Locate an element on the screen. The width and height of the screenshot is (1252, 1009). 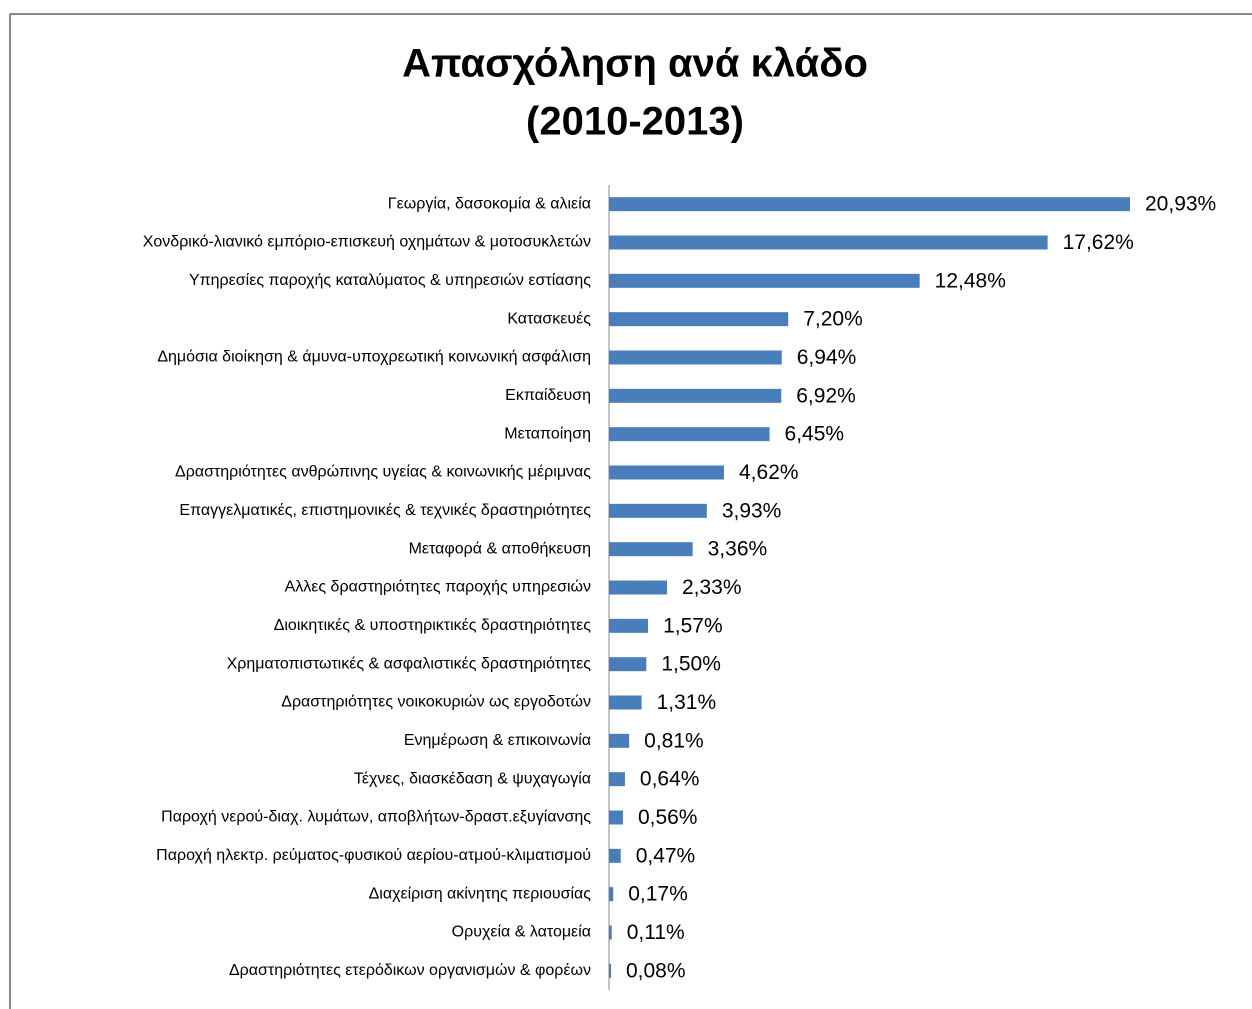
value-label: 0,11% is located at coordinates (656, 932).